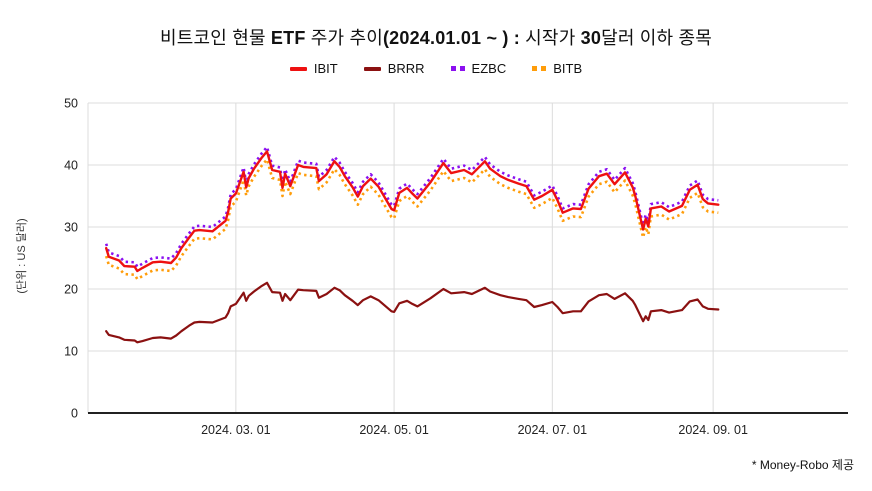 This screenshot has width=872, height=491. I want to click on x-tick-label-2024-05-01: 2024. 05. 01, so click(394, 430).